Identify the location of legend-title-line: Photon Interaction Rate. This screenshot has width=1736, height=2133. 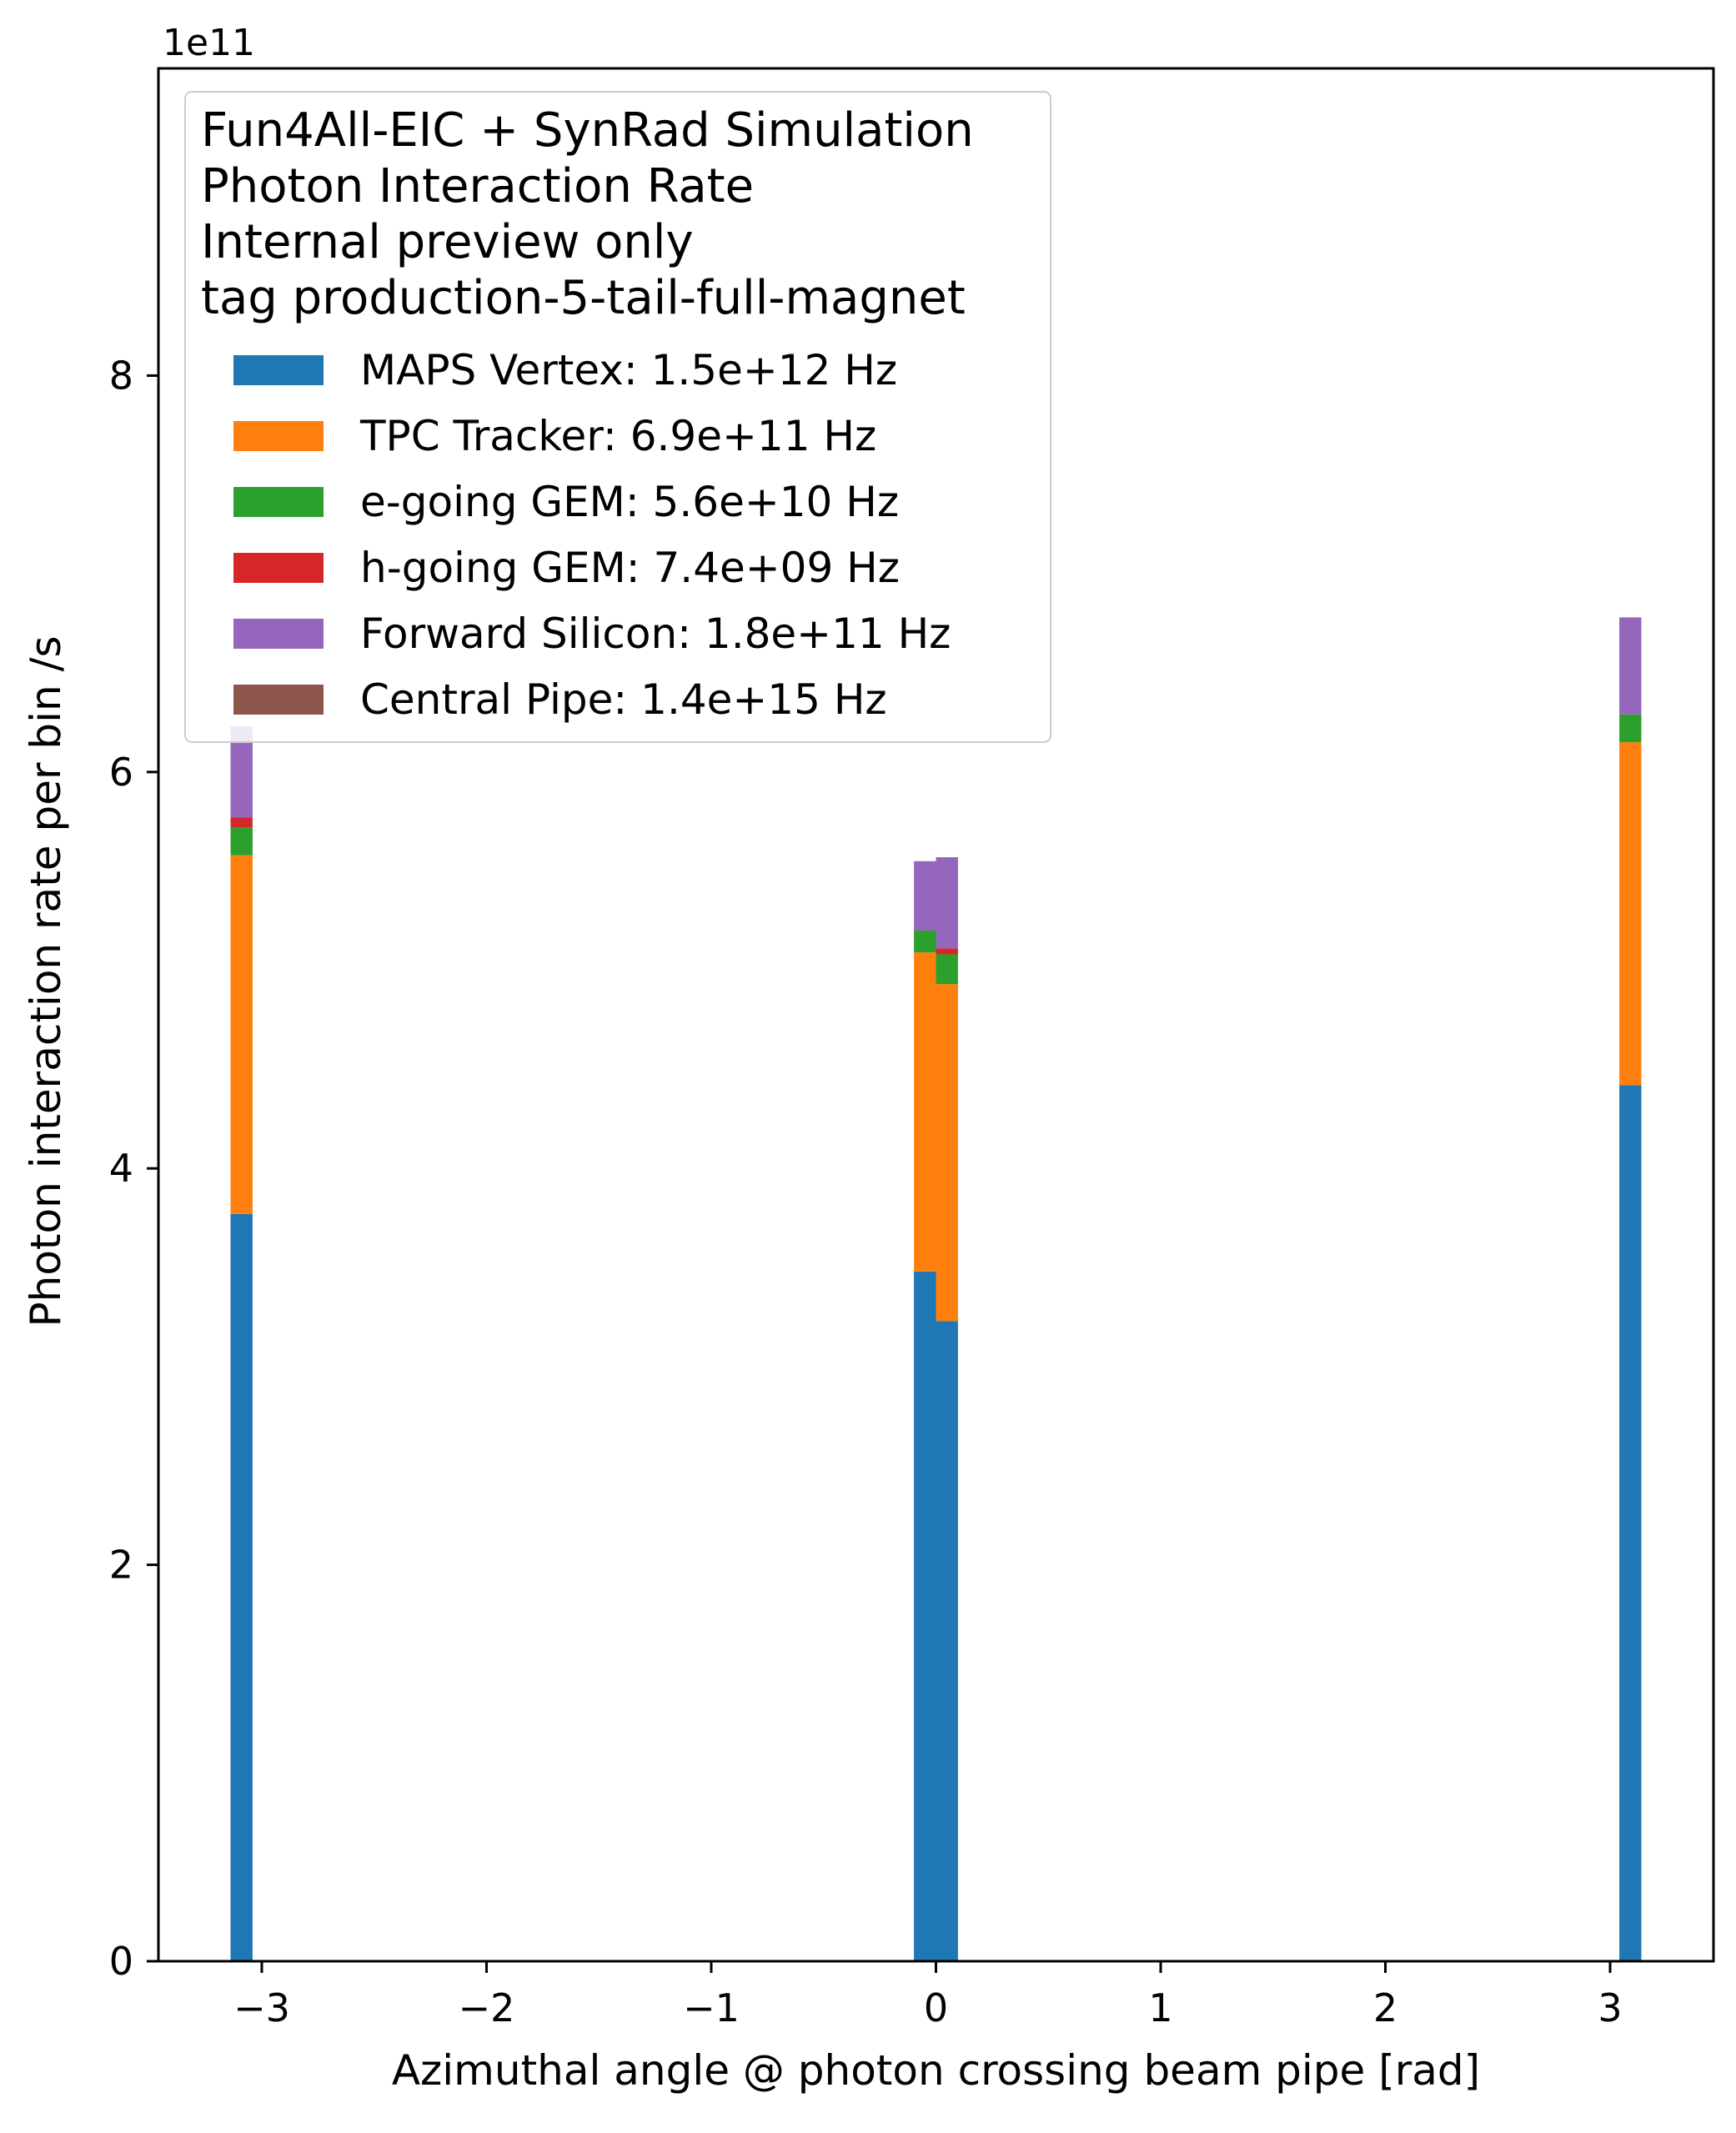
(478, 186).